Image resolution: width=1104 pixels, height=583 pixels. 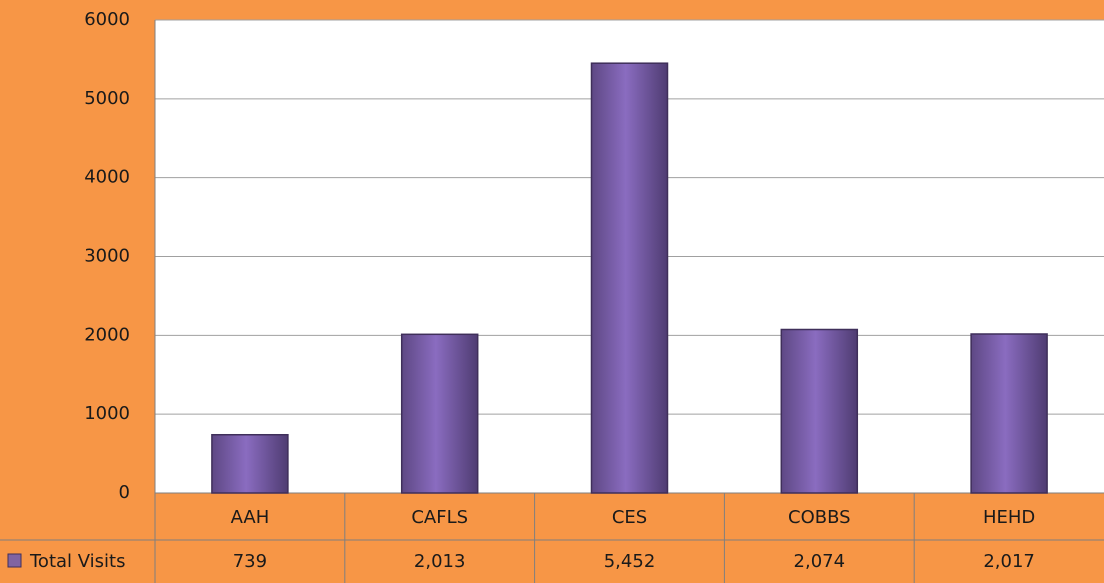 What do you see at coordinates (250, 561) in the screenshot?
I see `table-value: 739` at bounding box center [250, 561].